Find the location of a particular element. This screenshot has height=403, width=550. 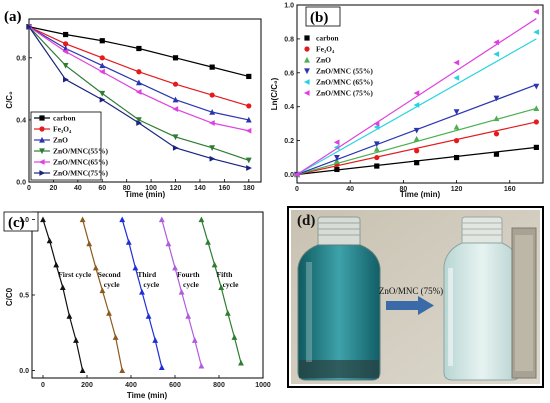

panel-c-cycle-label-3: Fourth cycle is located at coordinates (188, 279).